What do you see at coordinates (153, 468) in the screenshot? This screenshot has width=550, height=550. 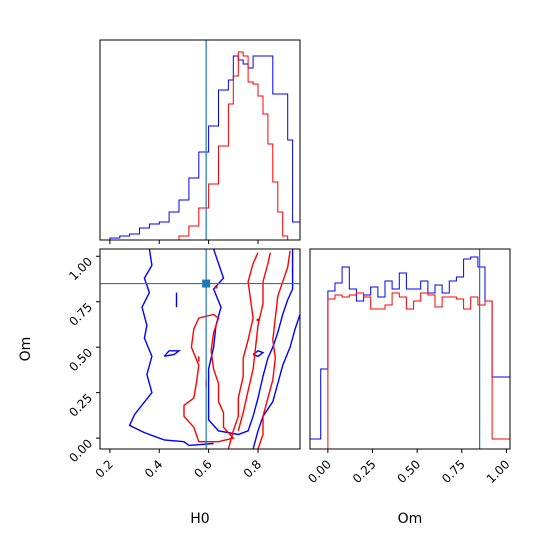 I see `x-tick-label: 0.4` at bounding box center [153, 468].